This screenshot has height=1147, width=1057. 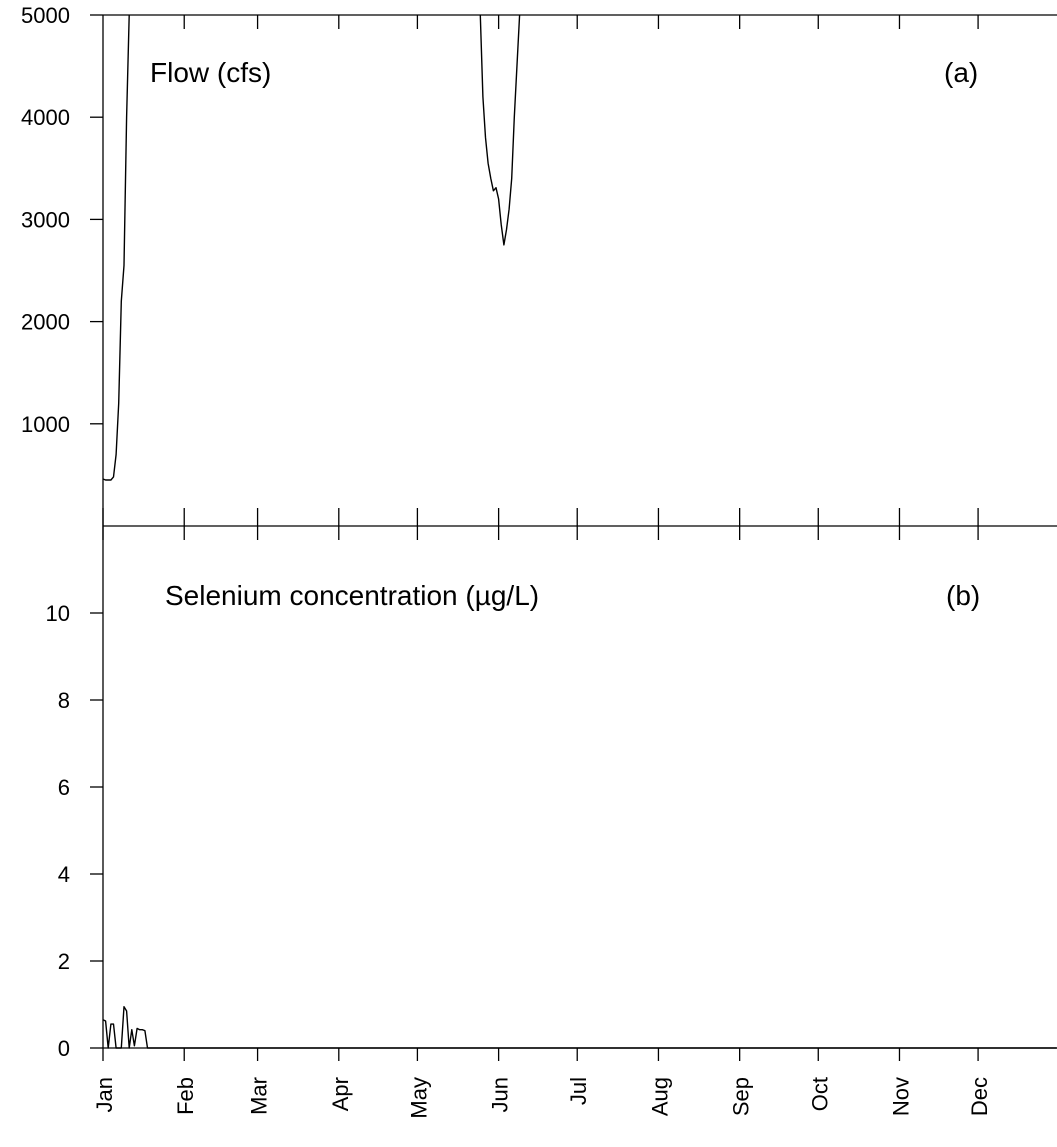 I want to click on panel-b-y-tick-label: 10, so click(x=58, y=613).